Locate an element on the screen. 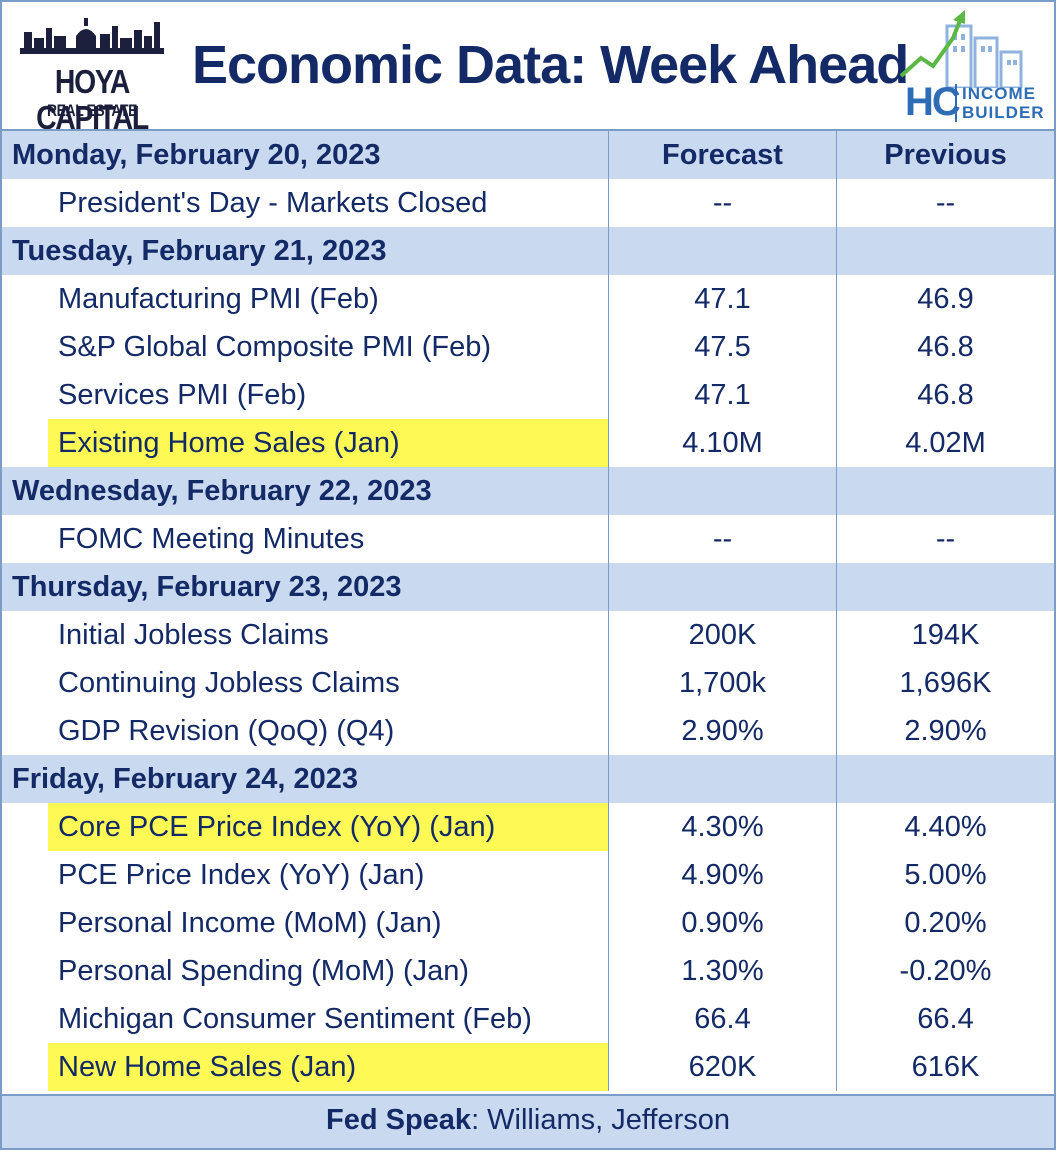 The height and width of the screenshot is (1150, 1056). indicator-name: PCE Price Index (YoY) (Jan) is located at coordinates (305, 875).